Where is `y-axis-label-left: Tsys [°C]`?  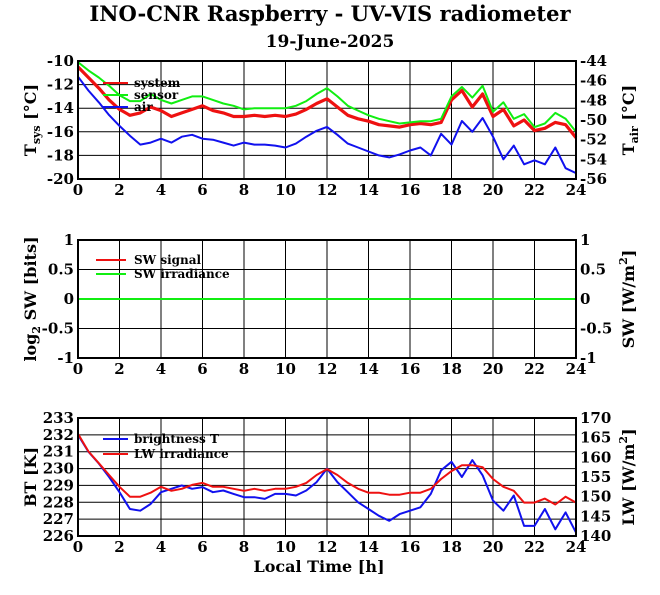 y-axis-label-left: Tsys [°C] is located at coordinates (32, 120).